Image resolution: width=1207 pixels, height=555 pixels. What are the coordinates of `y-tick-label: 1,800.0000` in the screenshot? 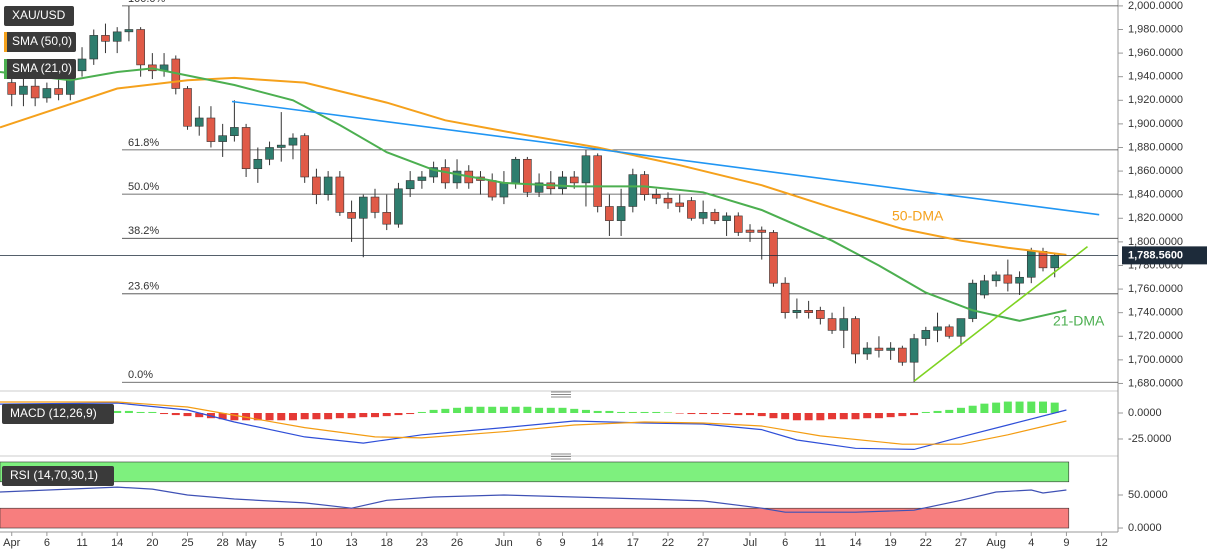 It's located at (1155, 242).